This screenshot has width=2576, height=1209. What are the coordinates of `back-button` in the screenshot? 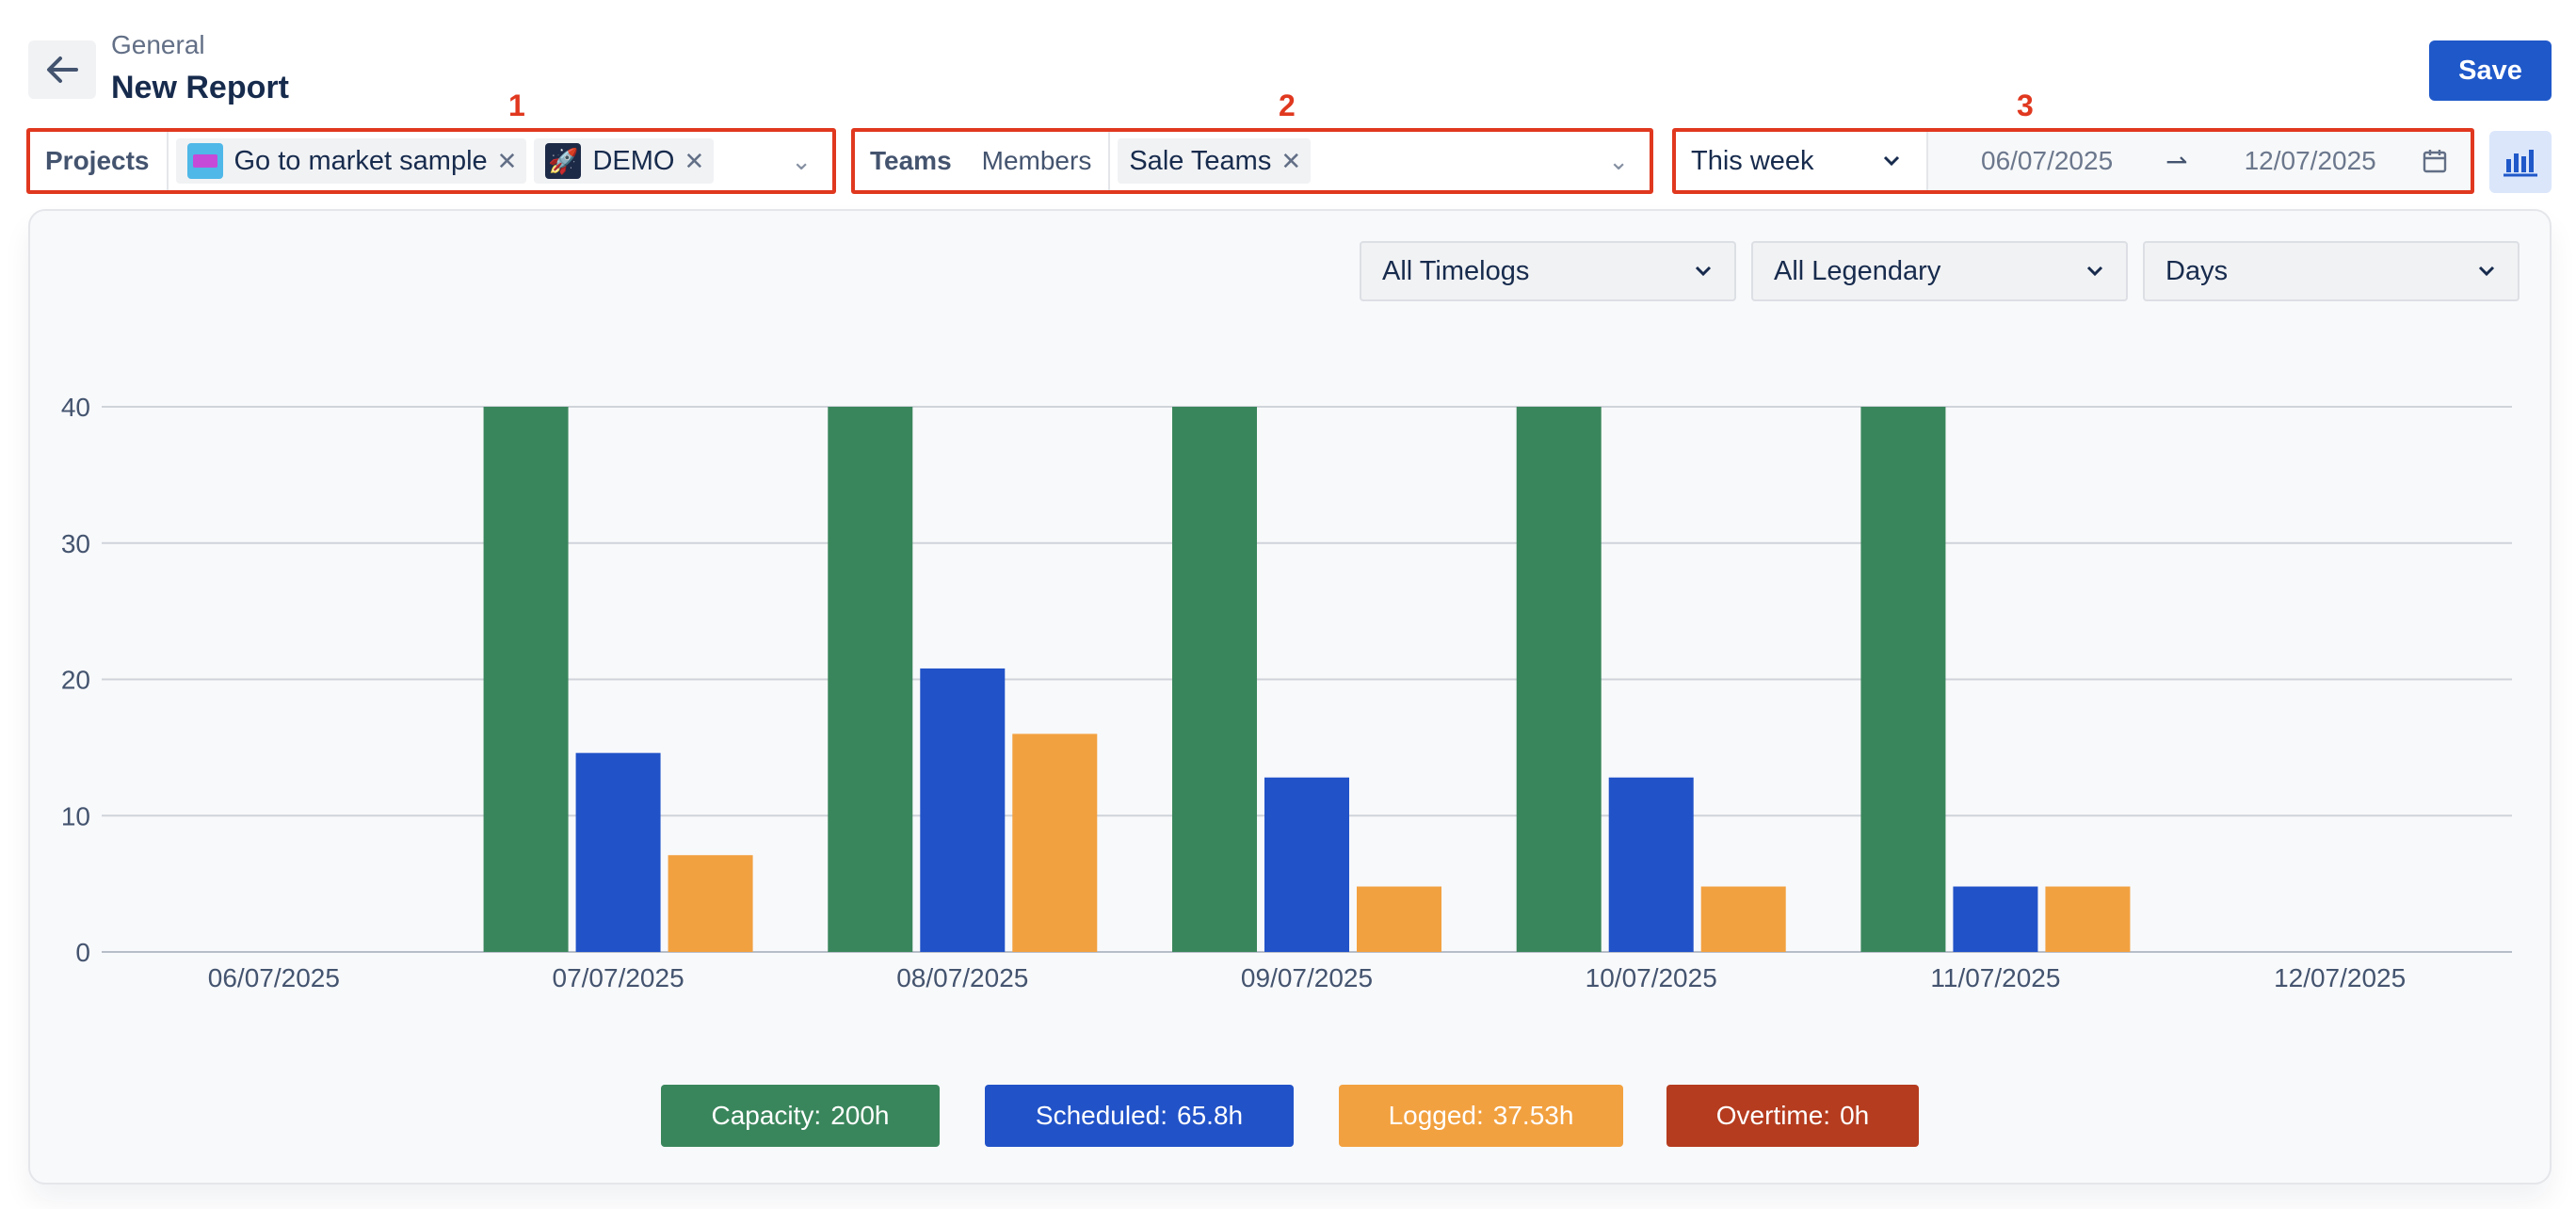 It's located at (62, 69).